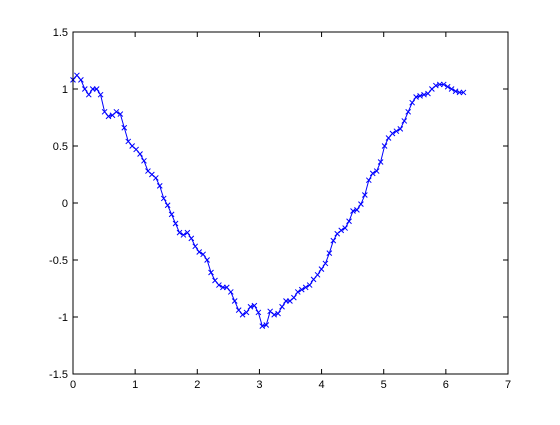 The width and height of the screenshot is (560, 425). Describe the element at coordinates (65, 204) in the screenshot. I see `y-tick-label: 0` at that location.